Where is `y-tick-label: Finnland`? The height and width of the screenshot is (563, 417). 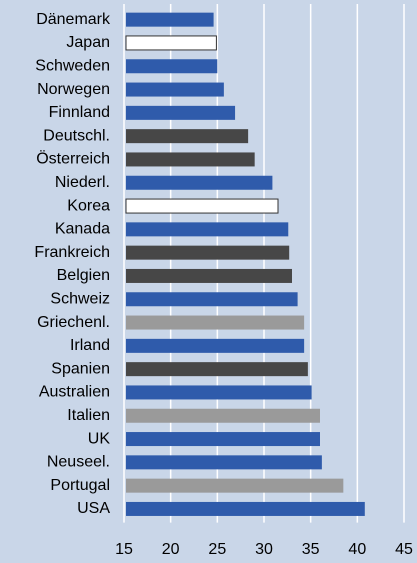
y-tick-label: Finnland is located at coordinates (79, 112).